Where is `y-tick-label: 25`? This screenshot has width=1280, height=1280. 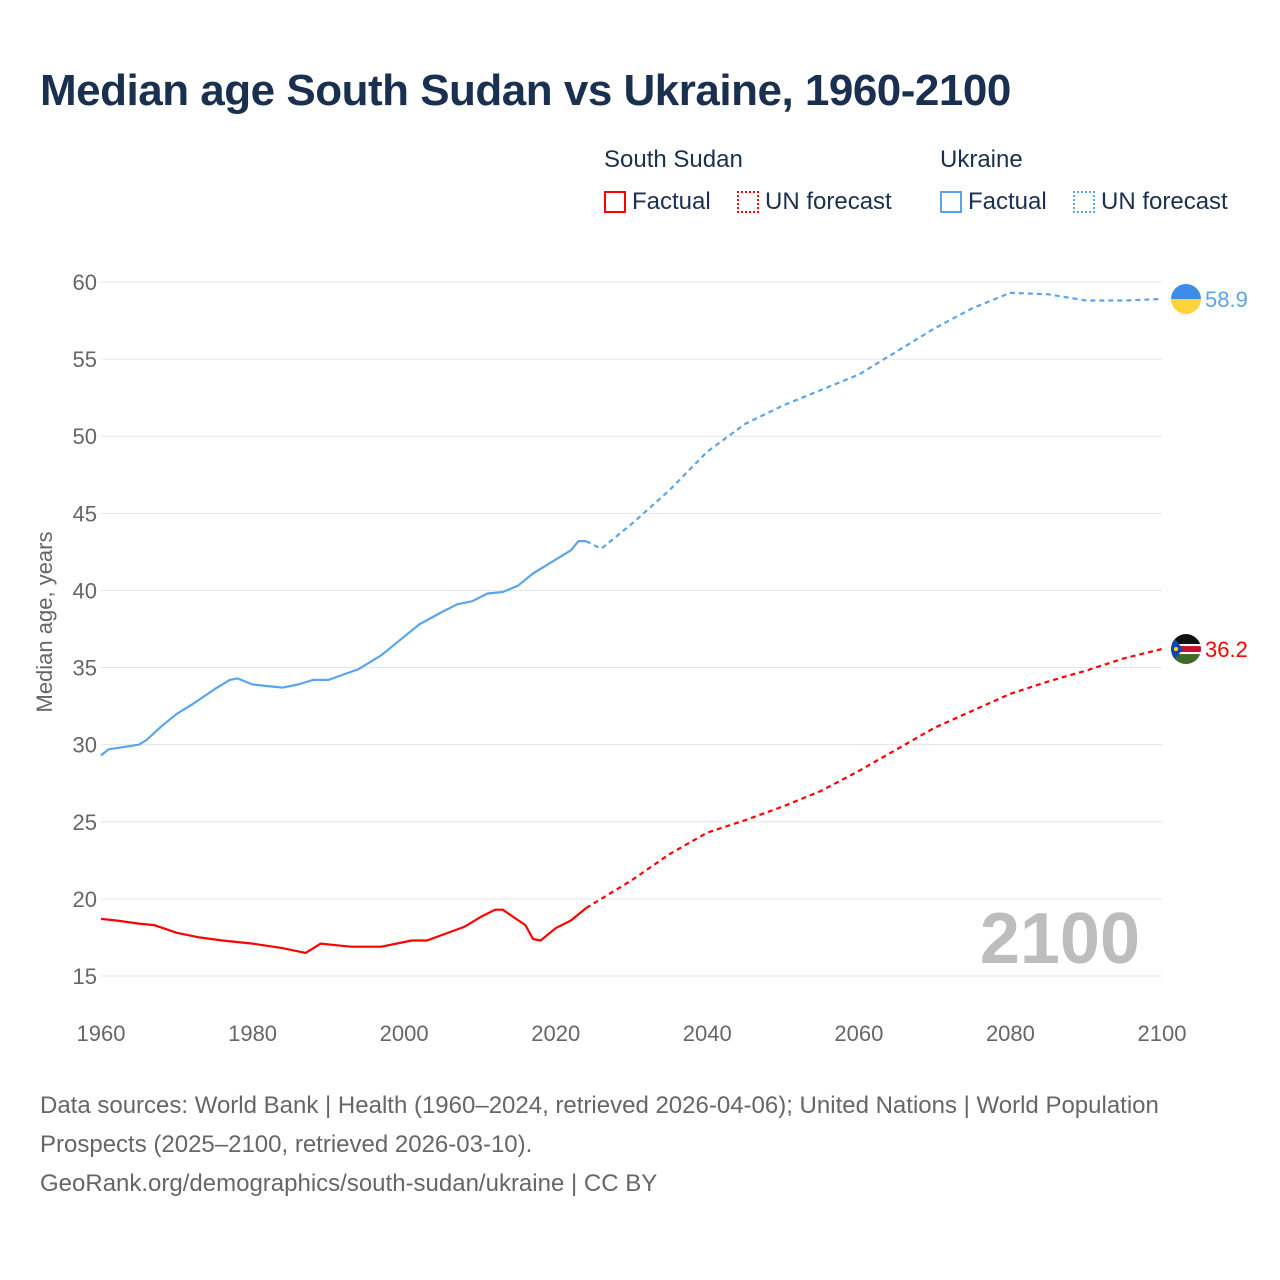
y-tick-label: 25 is located at coordinates (85, 822).